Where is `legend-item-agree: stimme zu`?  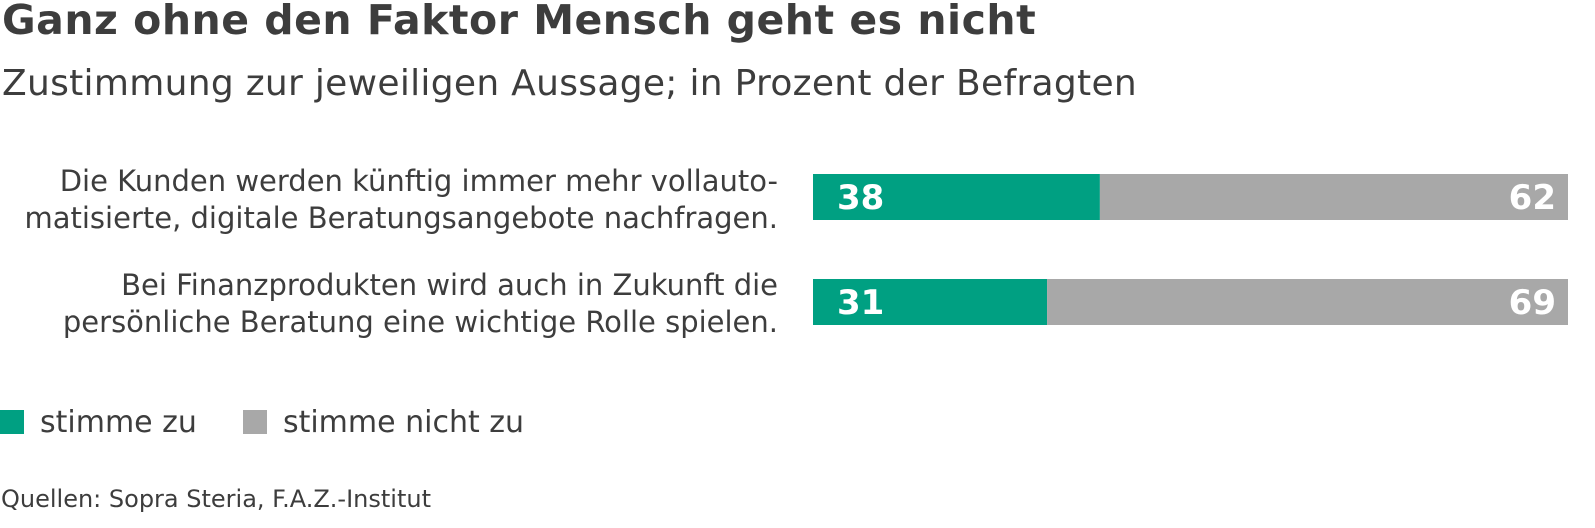
legend-item-agree: stimme zu is located at coordinates (98, 422).